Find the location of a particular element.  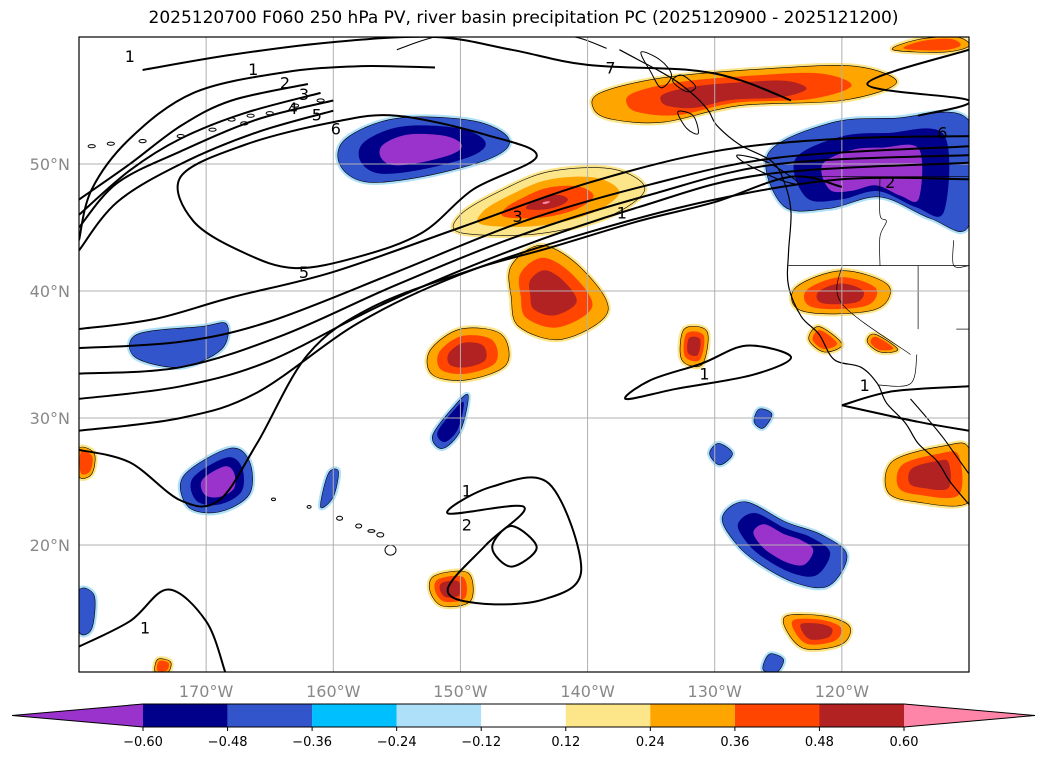

colorbar-tick-label: −0.60 is located at coordinates (143, 742).